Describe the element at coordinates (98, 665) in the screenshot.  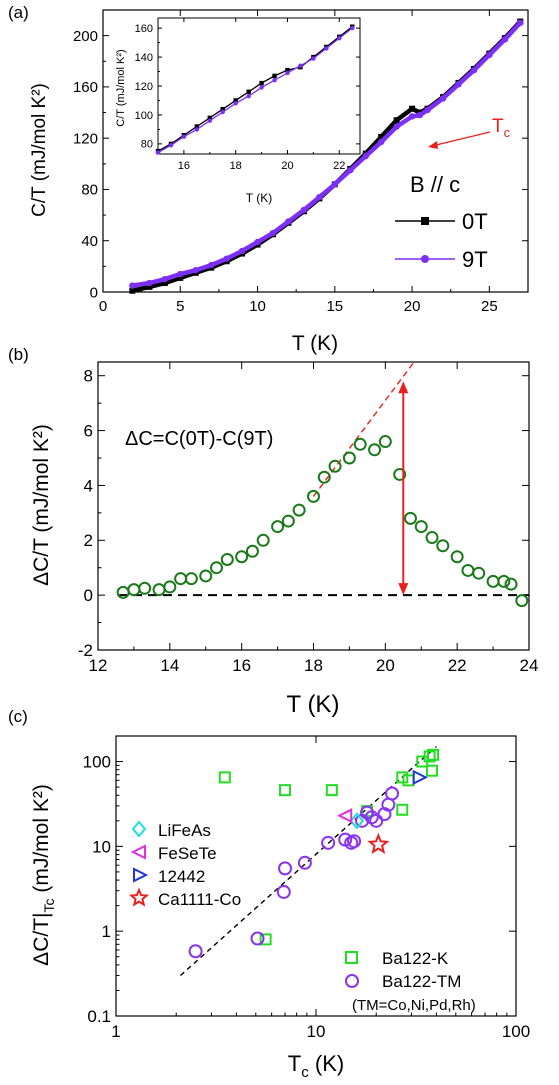
I see `x-tick-label: 12` at that location.